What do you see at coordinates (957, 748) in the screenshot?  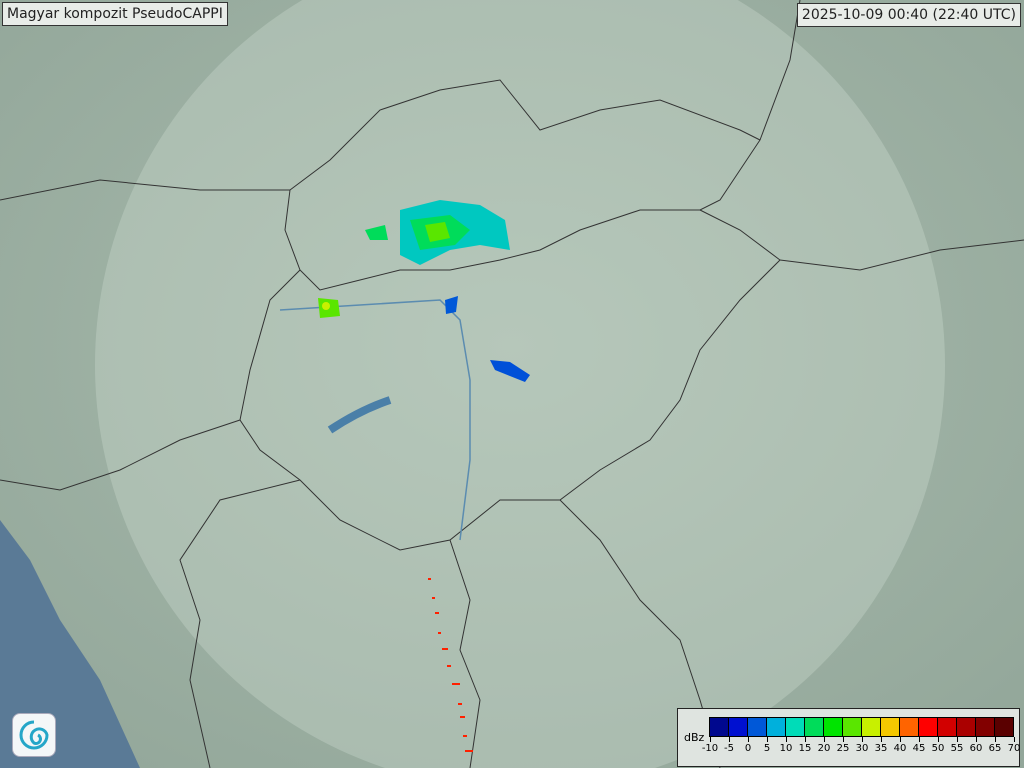 I see `legend-tick-label: 55` at bounding box center [957, 748].